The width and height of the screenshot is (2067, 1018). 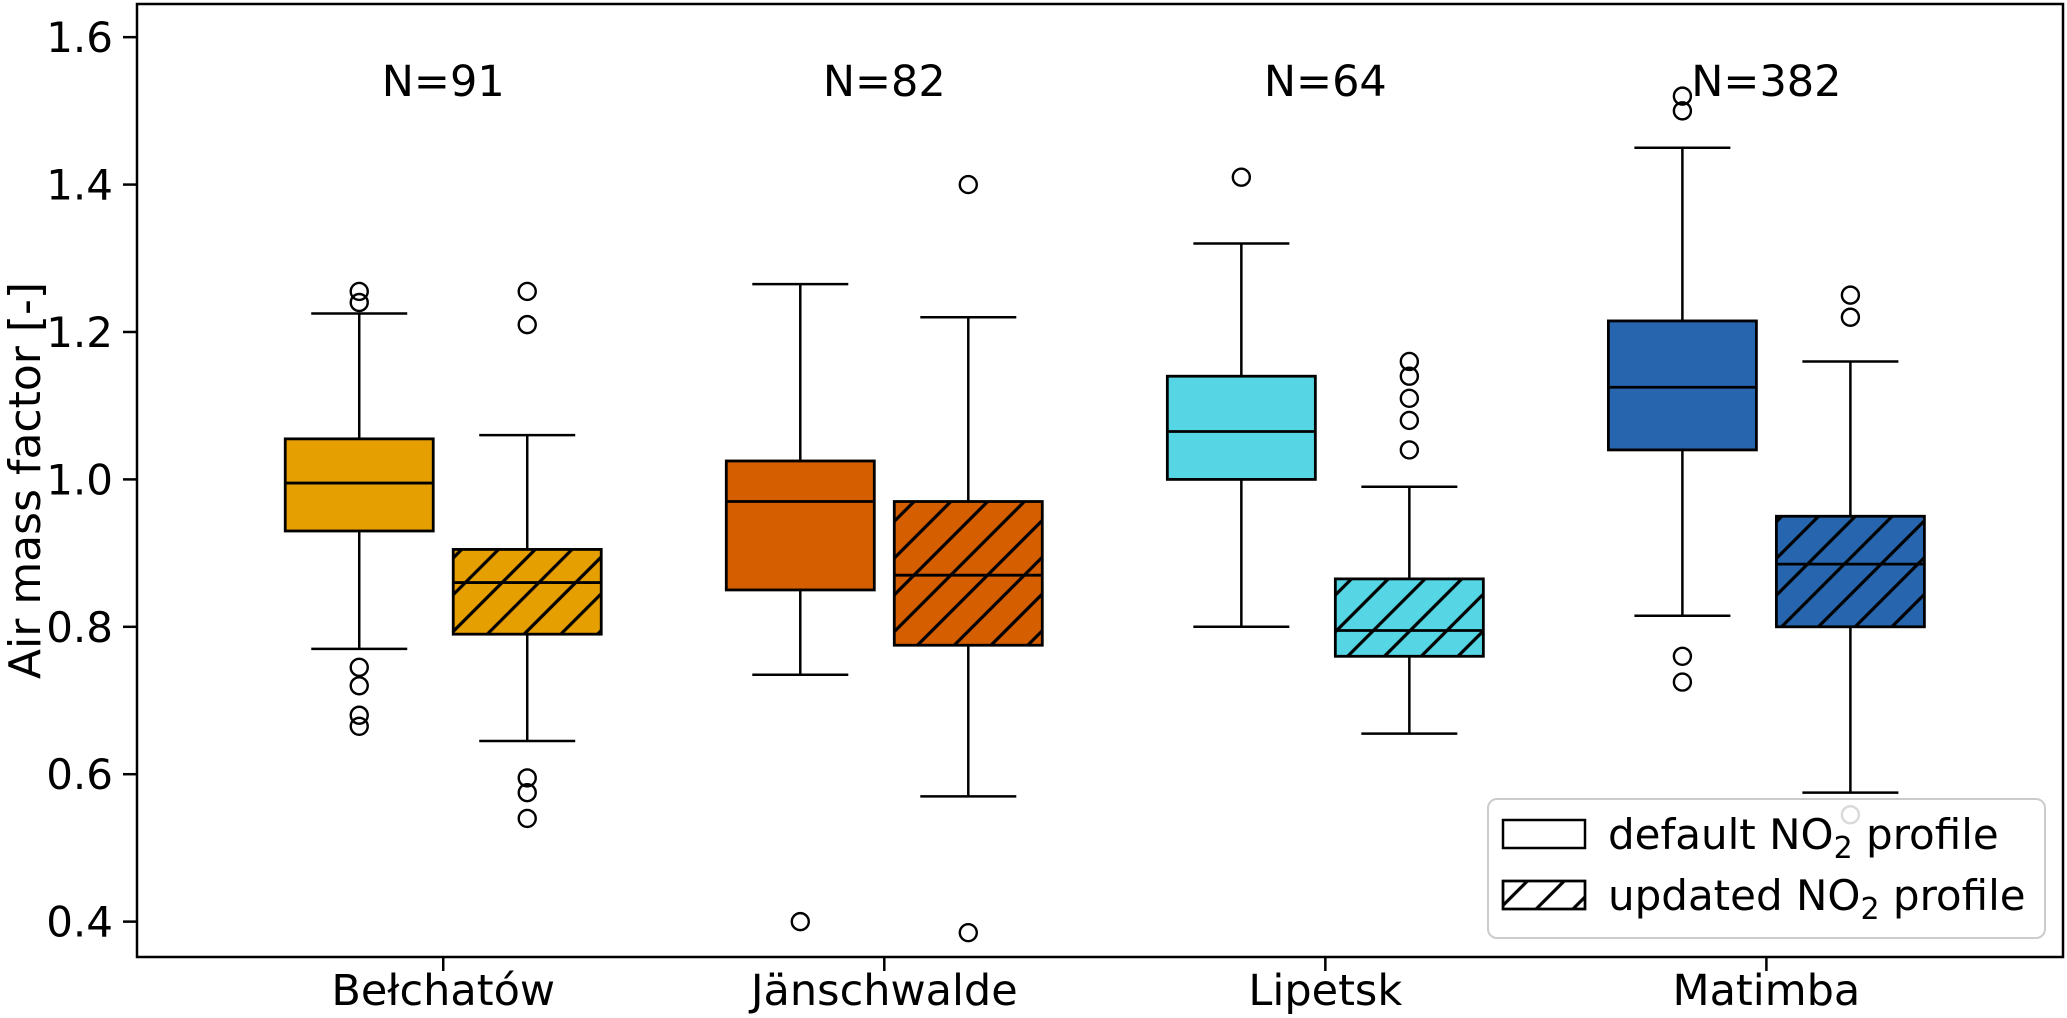 I want to click on x-tick-label: Jänschwalde, so click(x=883, y=991).